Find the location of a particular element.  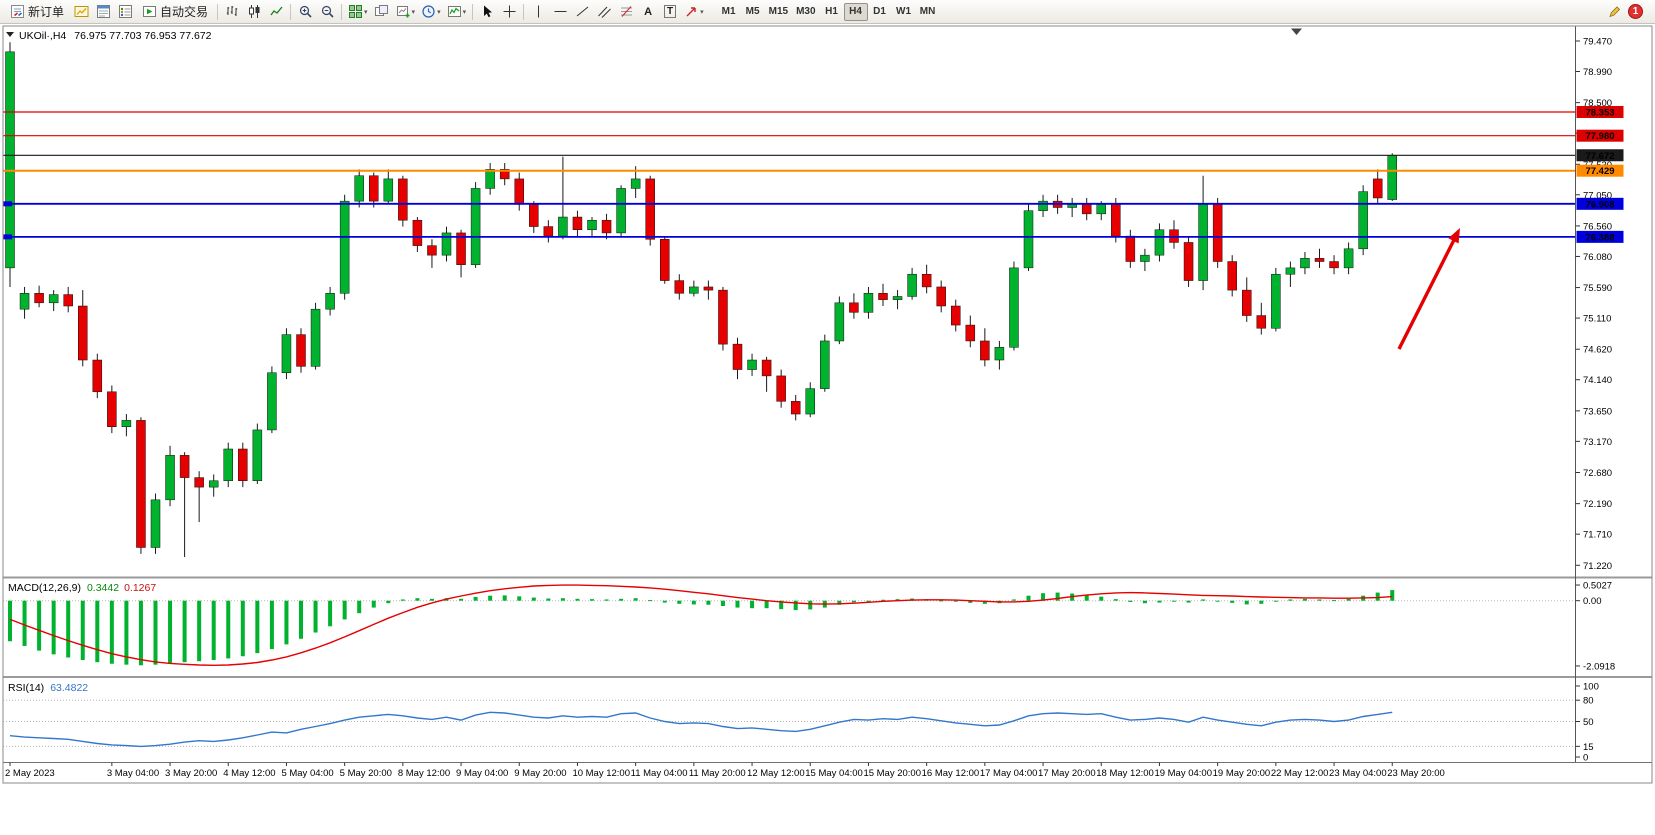

auto-trading-button: 自动交易 is located at coordinates (175, 12).